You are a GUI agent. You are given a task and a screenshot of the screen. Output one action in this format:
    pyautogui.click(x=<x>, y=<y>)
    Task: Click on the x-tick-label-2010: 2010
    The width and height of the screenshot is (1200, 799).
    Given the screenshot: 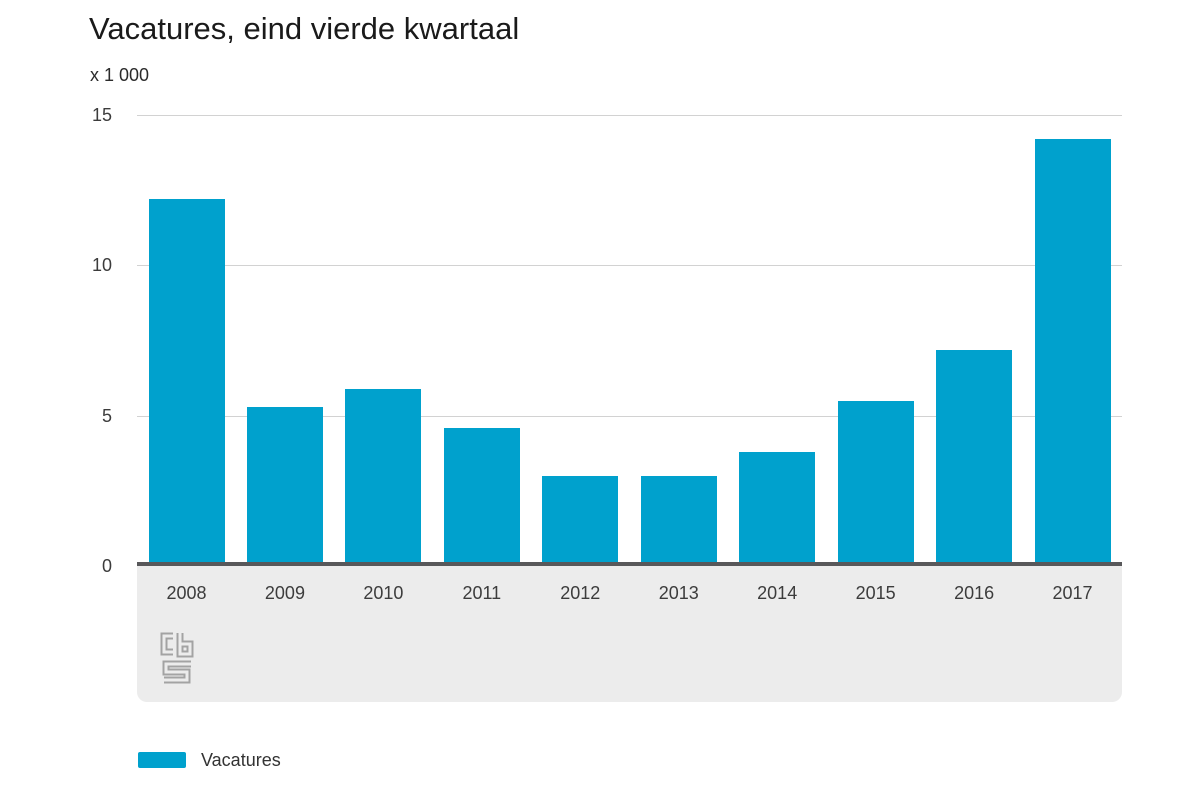 What is the action you would take?
    pyautogui.click(x=383, y=593)
    